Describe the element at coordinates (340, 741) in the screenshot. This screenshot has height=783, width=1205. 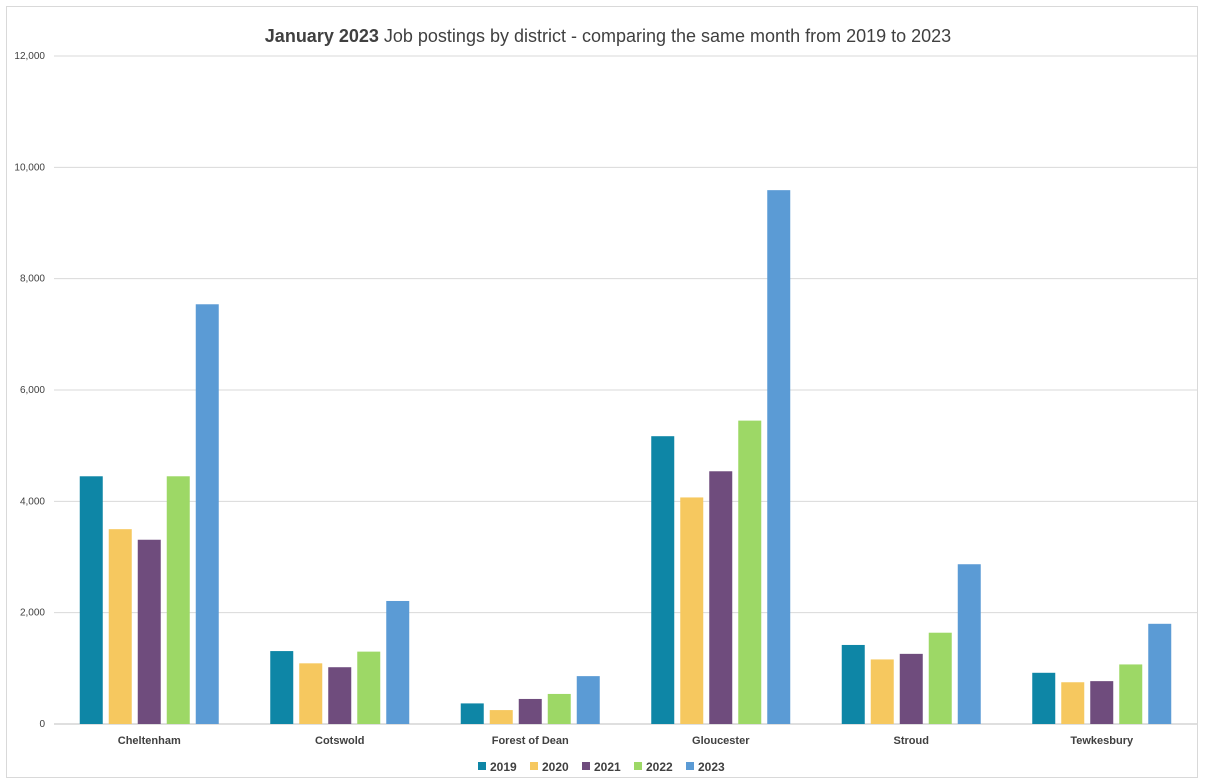
I see `x-tick-label: Cotswold` at that location.